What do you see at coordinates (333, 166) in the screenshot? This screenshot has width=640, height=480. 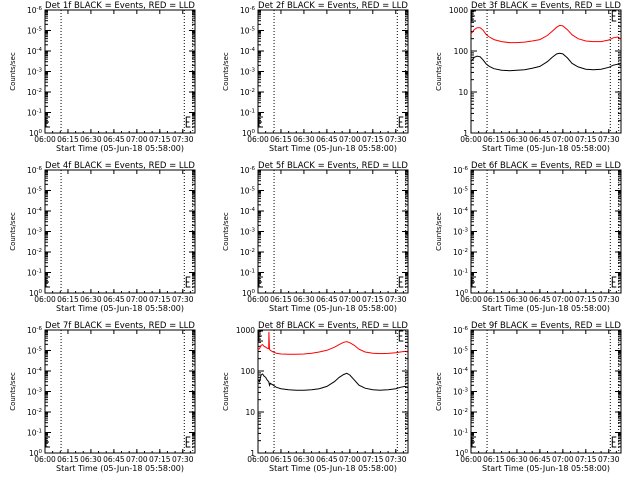 I see `panel-title: Det 5f BLACK = Events, RED = LLD` at bounding box center [333, 166].